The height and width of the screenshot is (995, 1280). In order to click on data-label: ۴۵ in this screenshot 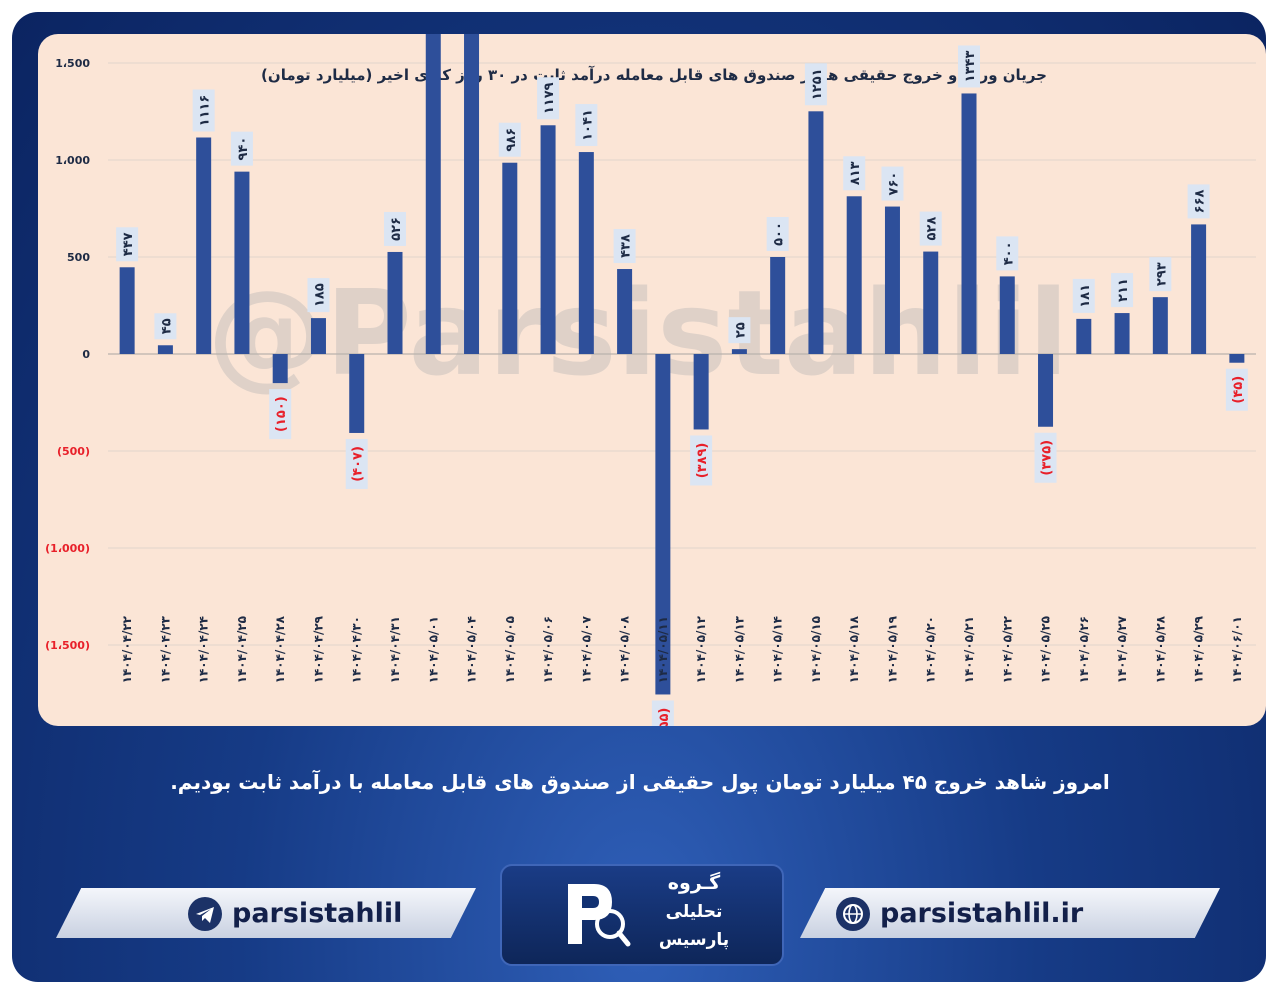, I will do `click(165, 326)`.